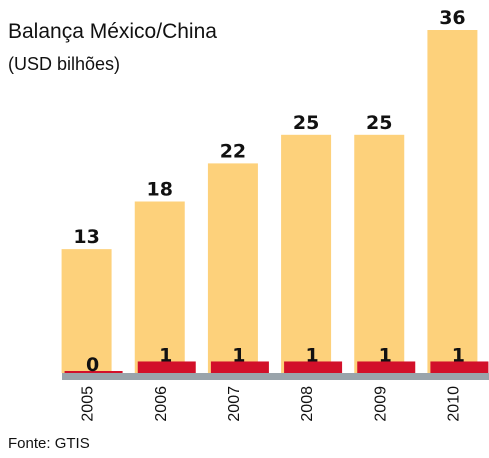  What do you see at coordinates (49, 443) in the screenshot?
I see `source-note: Fonte: GTIS` at bounding box center [49, 443].